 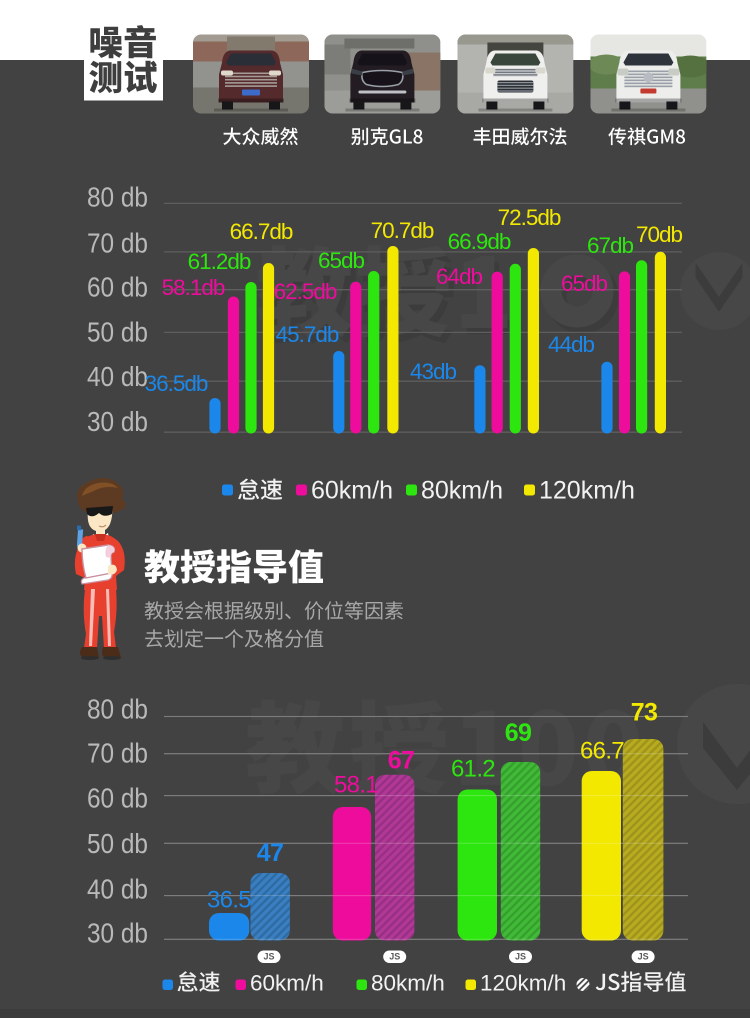 What do you see at coordinates (402, 230) in the screenshot?
I see `svg-text: 70.7db` at bounding box center [402, 230].